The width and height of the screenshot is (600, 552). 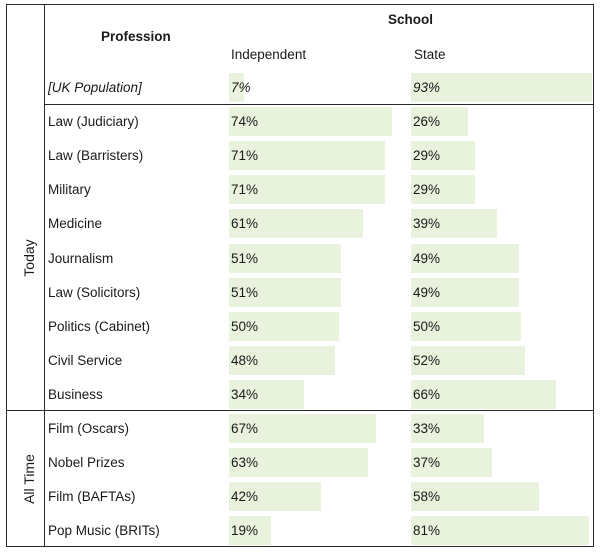 What do you see at coordinates (427, 360) in the screenshot?
I see `state-value: 52%` at bounding box center [427, 360].